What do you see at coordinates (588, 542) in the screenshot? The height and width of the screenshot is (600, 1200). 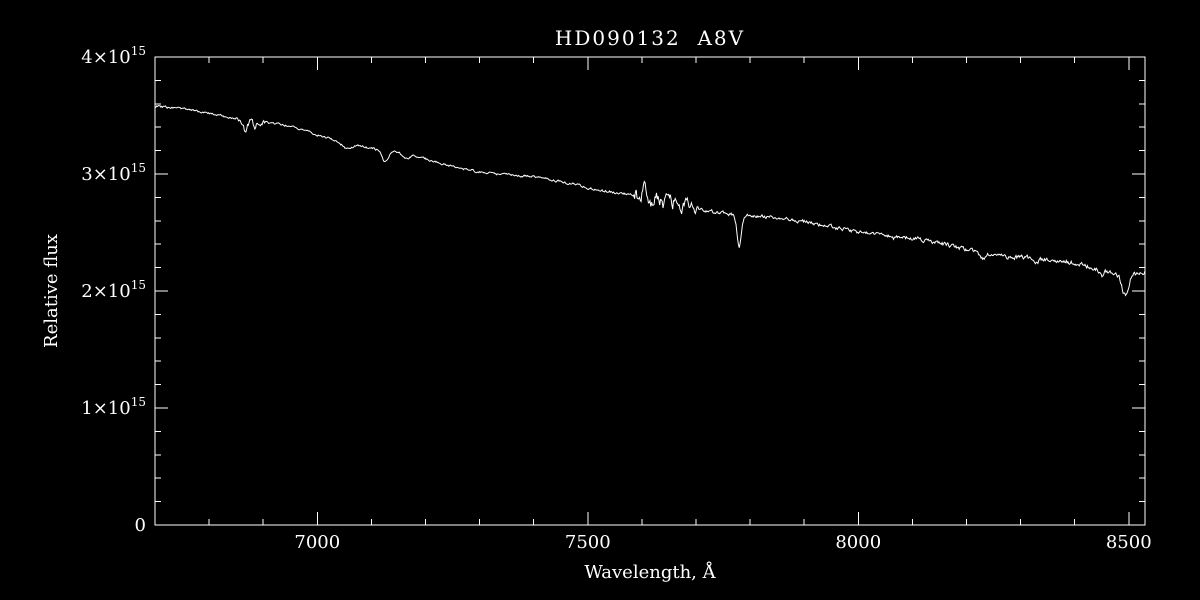 I see `x-tick-label: 7500` at bounding box center [588, 542].